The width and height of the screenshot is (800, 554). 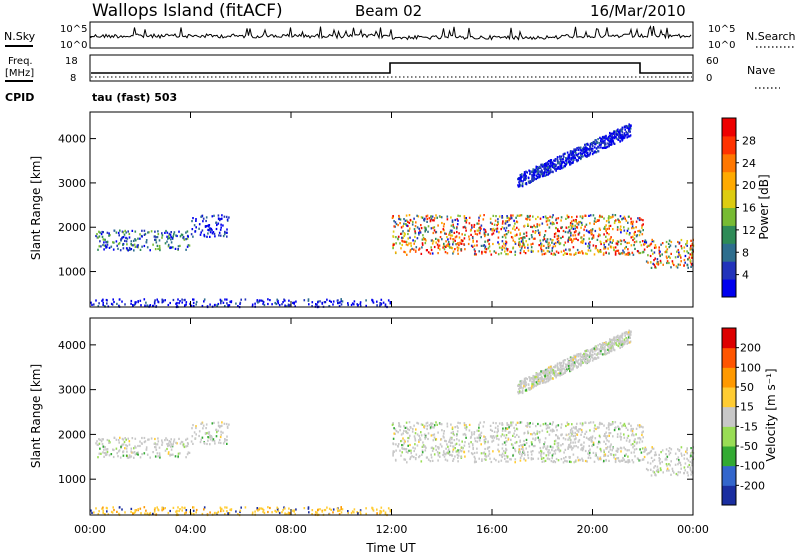 What do you see at coordinates (187, 11) in the screenshot?
I see `station-title: Wallops Island (fitACF)` at bounding box center [187, 11].